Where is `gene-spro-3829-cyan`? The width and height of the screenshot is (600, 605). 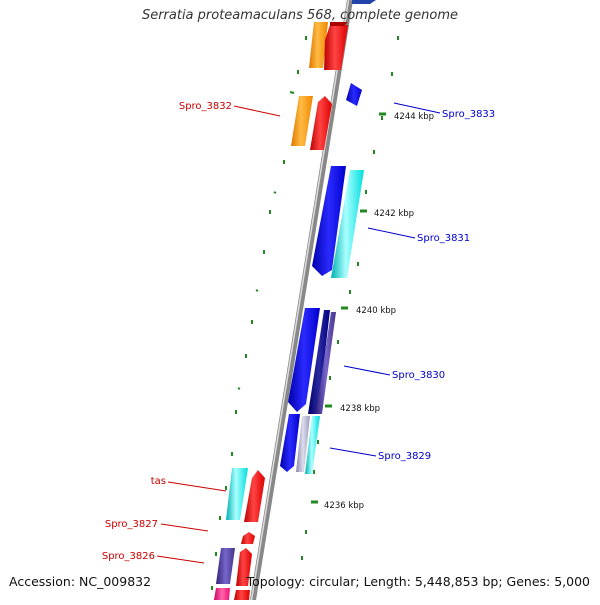
gene-spro-3829-cyan is located at coordinates (312, 445).